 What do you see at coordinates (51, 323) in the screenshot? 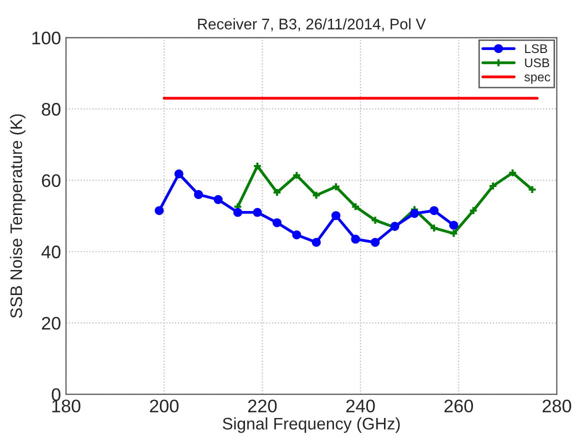
I see `y-tick-label: 20` at bounding box center [51, 323].